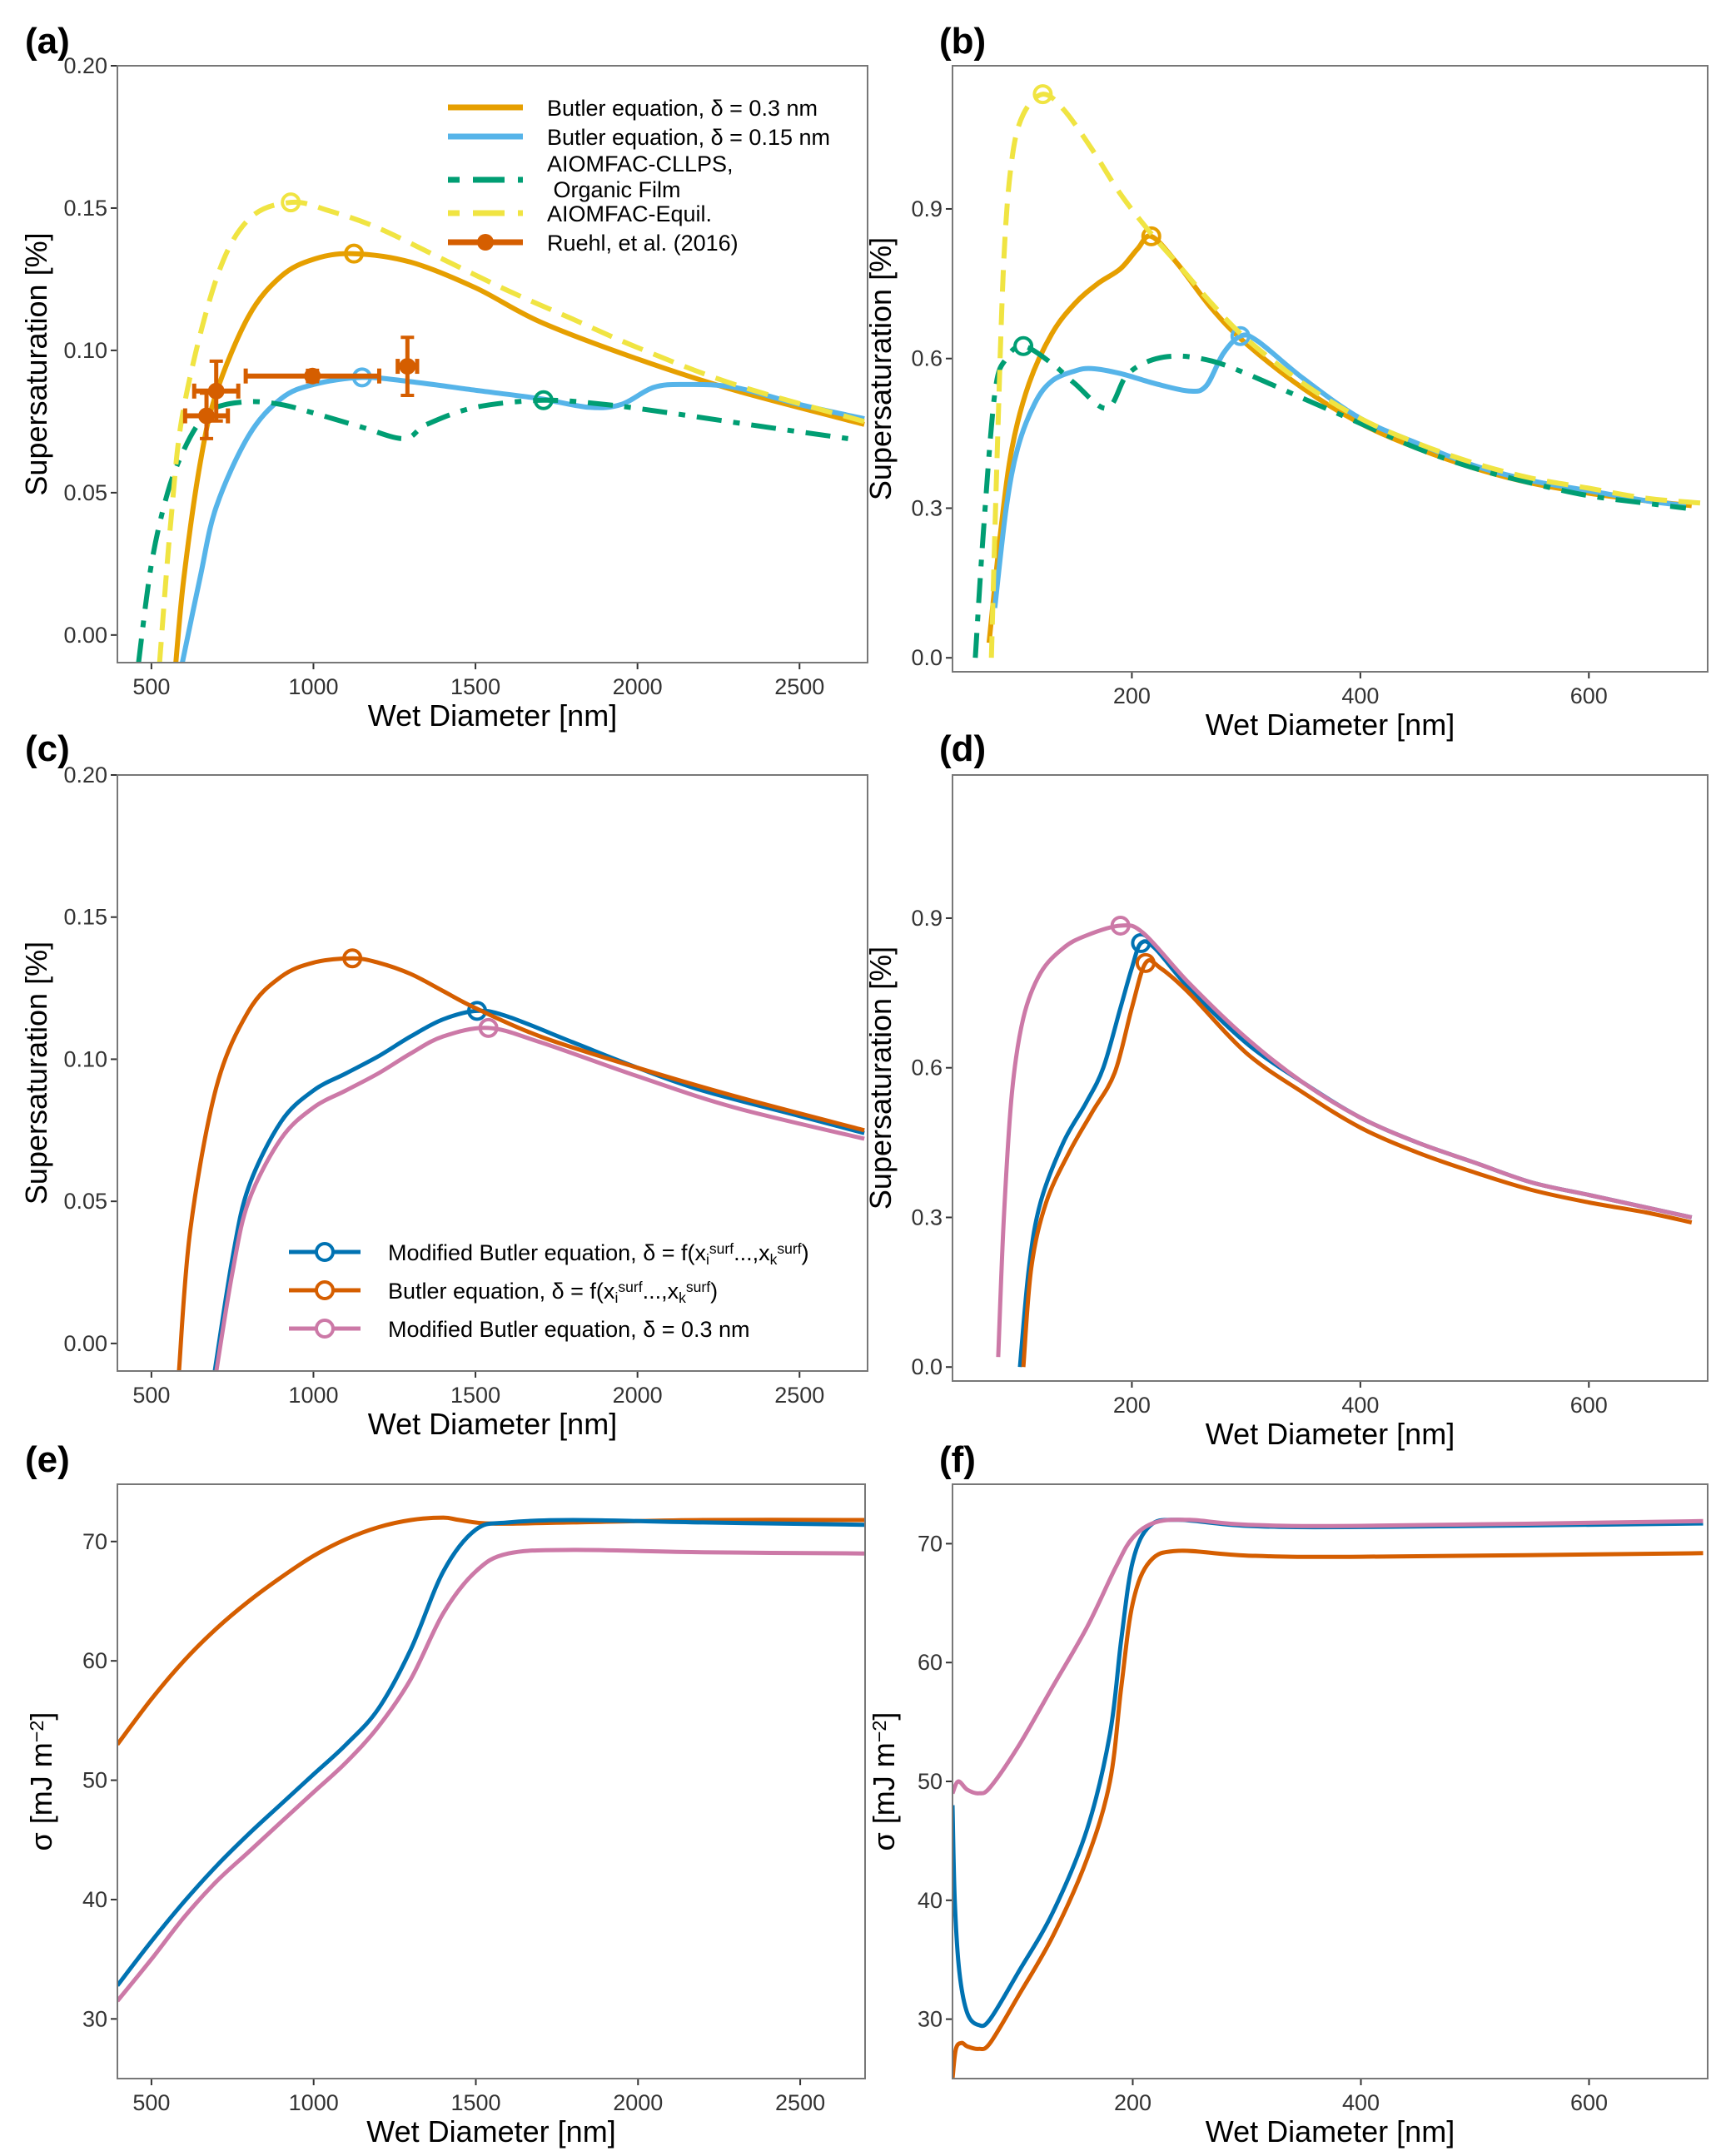  I want to click on y-tick-label: 40, so click(95, 1899).